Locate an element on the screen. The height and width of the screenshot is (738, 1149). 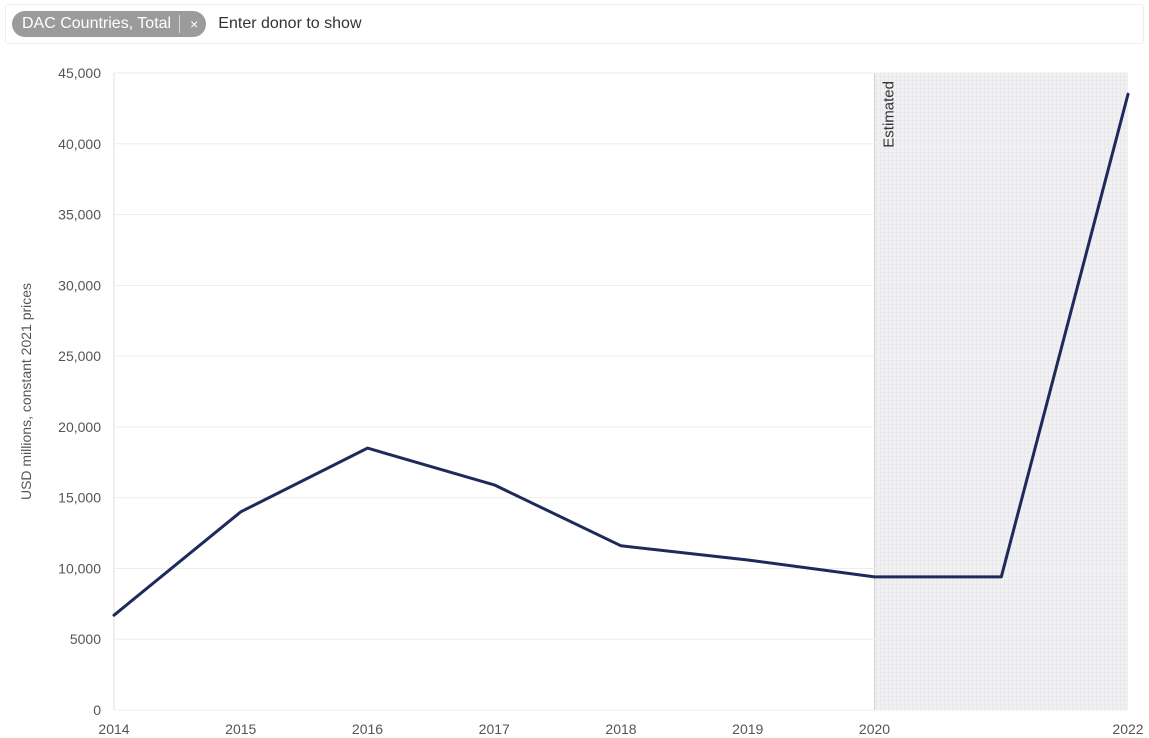
y-tick-label: 25,000 is located at coordinates (79, 356).